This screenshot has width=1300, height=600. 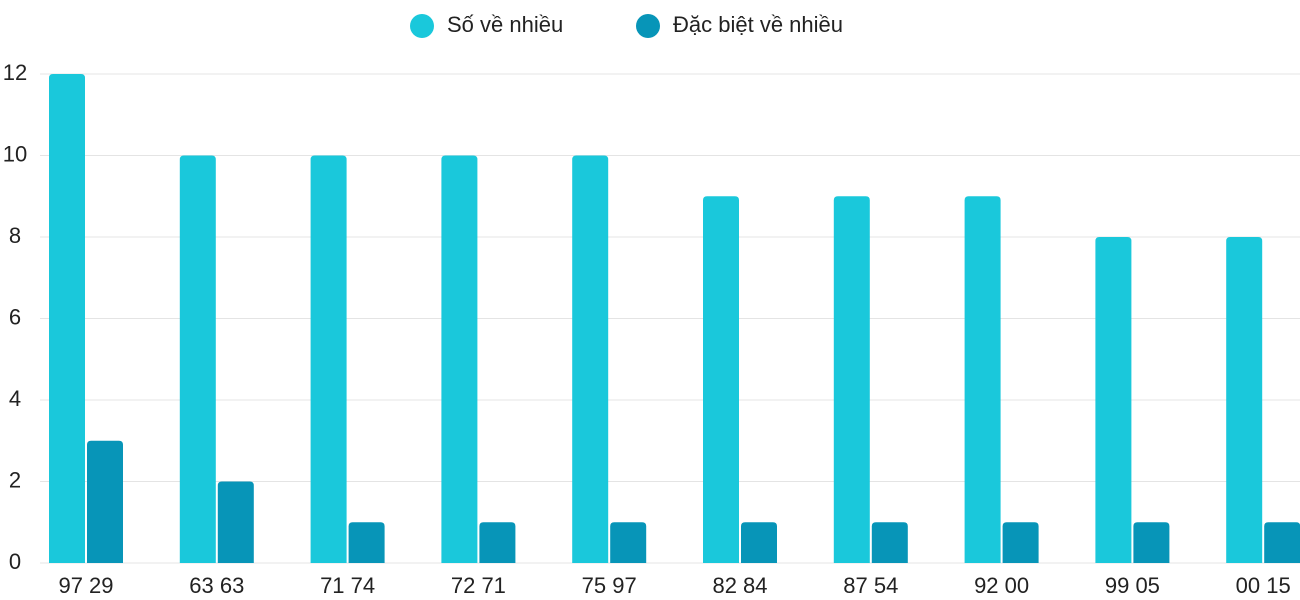 What do you see at coordinates (347, 585) in the screenshot?
I see `x-tick-label: 71 74` at bounding box center [347, 585].